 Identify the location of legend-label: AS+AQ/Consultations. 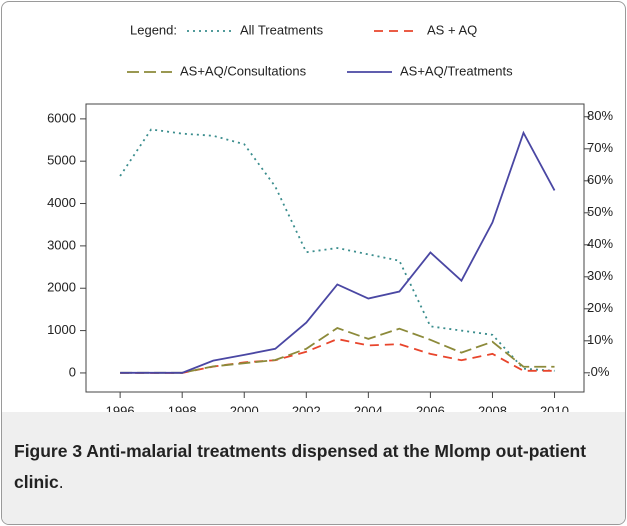
(243, 70).